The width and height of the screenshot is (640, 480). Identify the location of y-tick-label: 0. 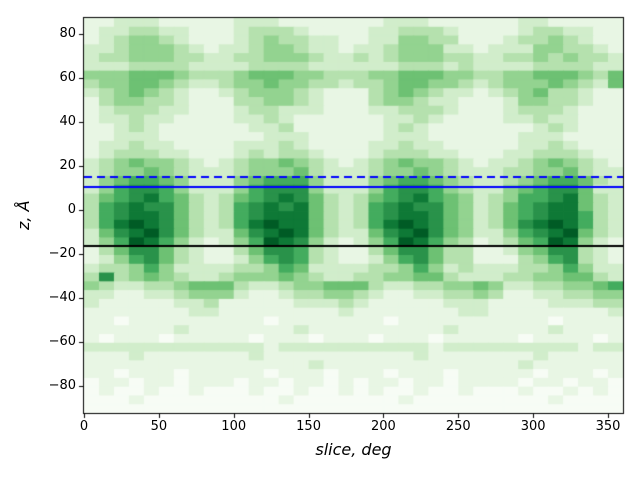
(71, 209).